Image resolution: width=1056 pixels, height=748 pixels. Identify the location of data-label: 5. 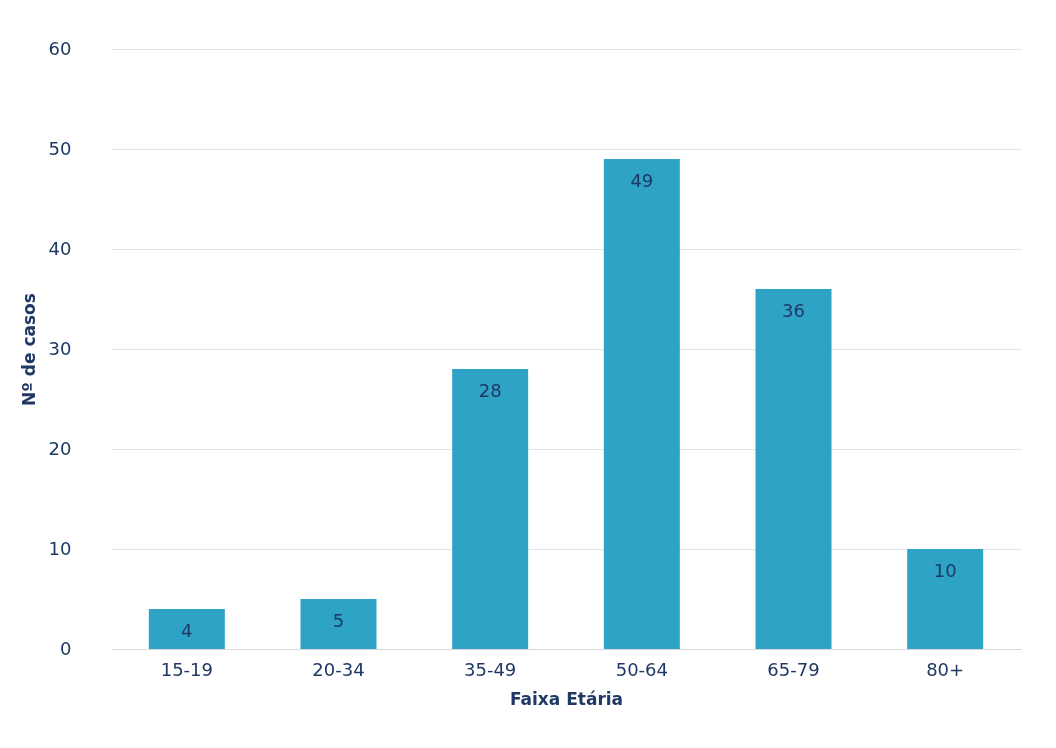
(338, 620).